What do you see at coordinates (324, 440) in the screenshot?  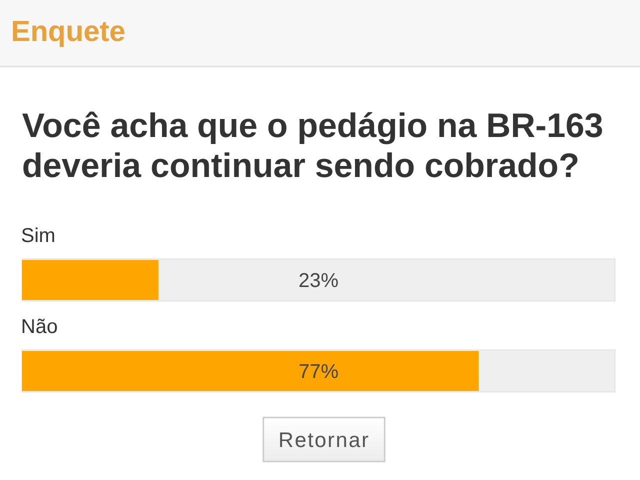 I see `text: Retornar` at bounding box center [324, 440].